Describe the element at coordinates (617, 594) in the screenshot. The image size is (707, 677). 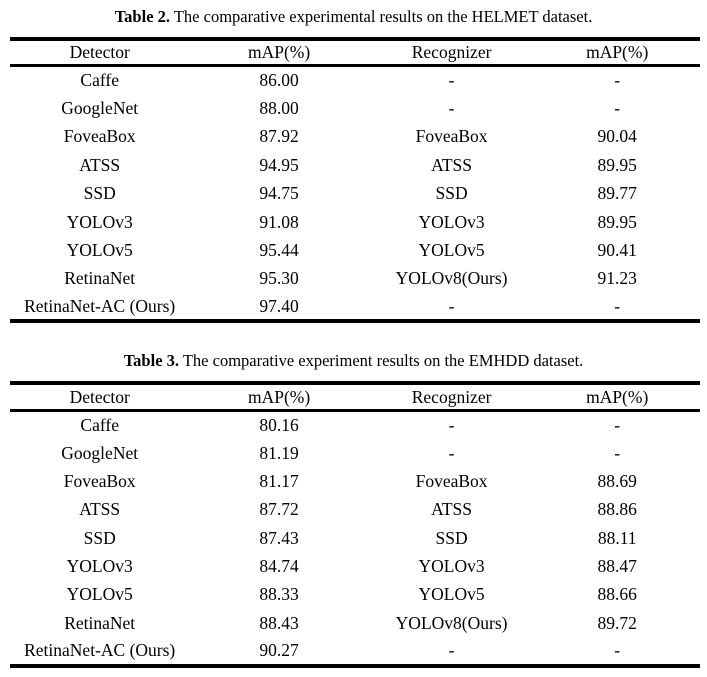
I see `recognizer-map-cell: 88.66` at that location.